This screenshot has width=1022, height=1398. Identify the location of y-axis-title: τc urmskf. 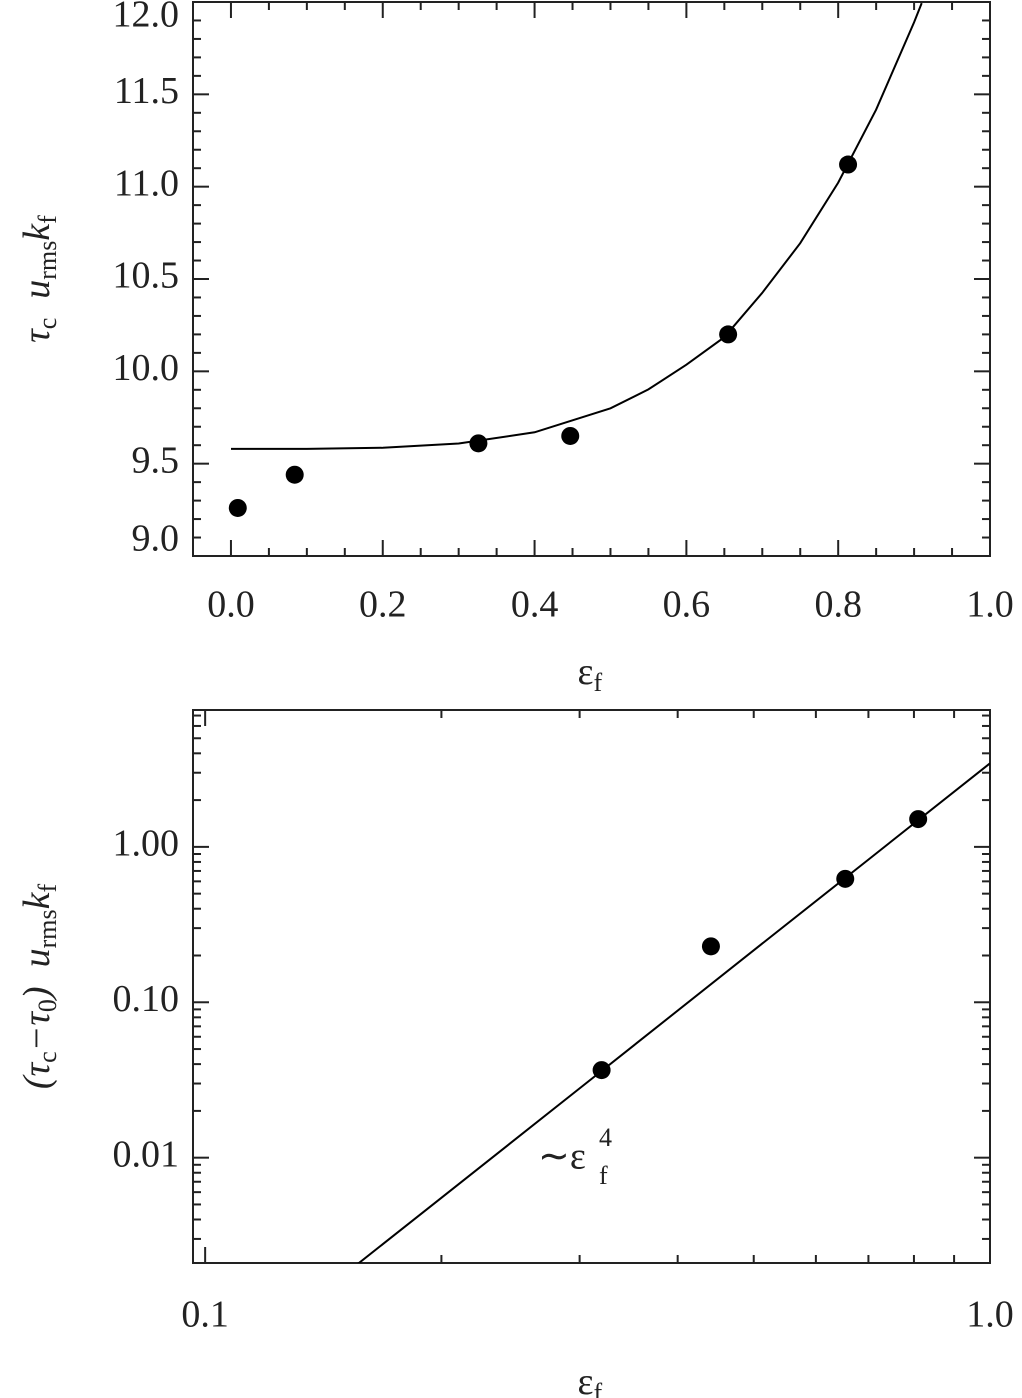
(39, 279).